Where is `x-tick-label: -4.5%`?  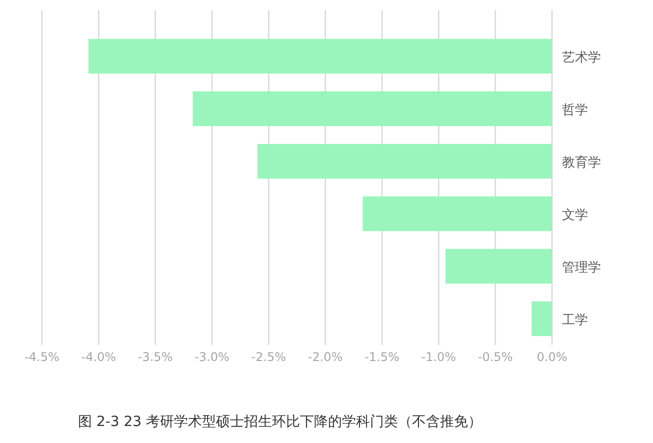 x-tick-label: -4.5% is located at coordinates (42, 357).